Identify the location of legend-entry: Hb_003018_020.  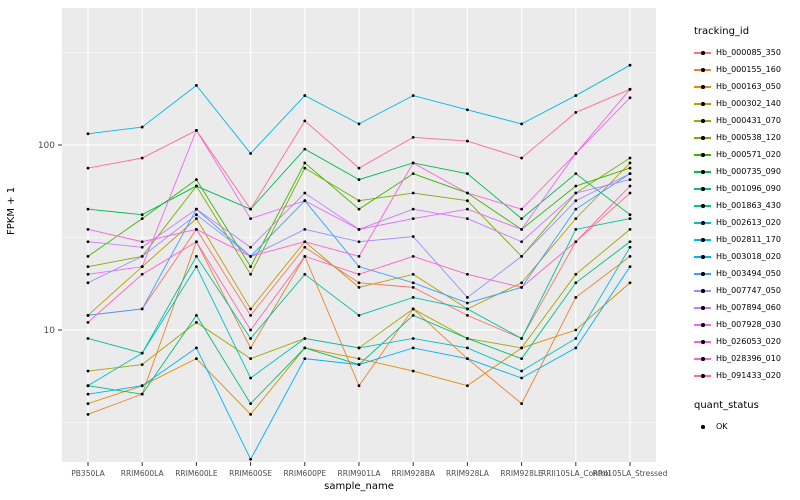
(746, 256).